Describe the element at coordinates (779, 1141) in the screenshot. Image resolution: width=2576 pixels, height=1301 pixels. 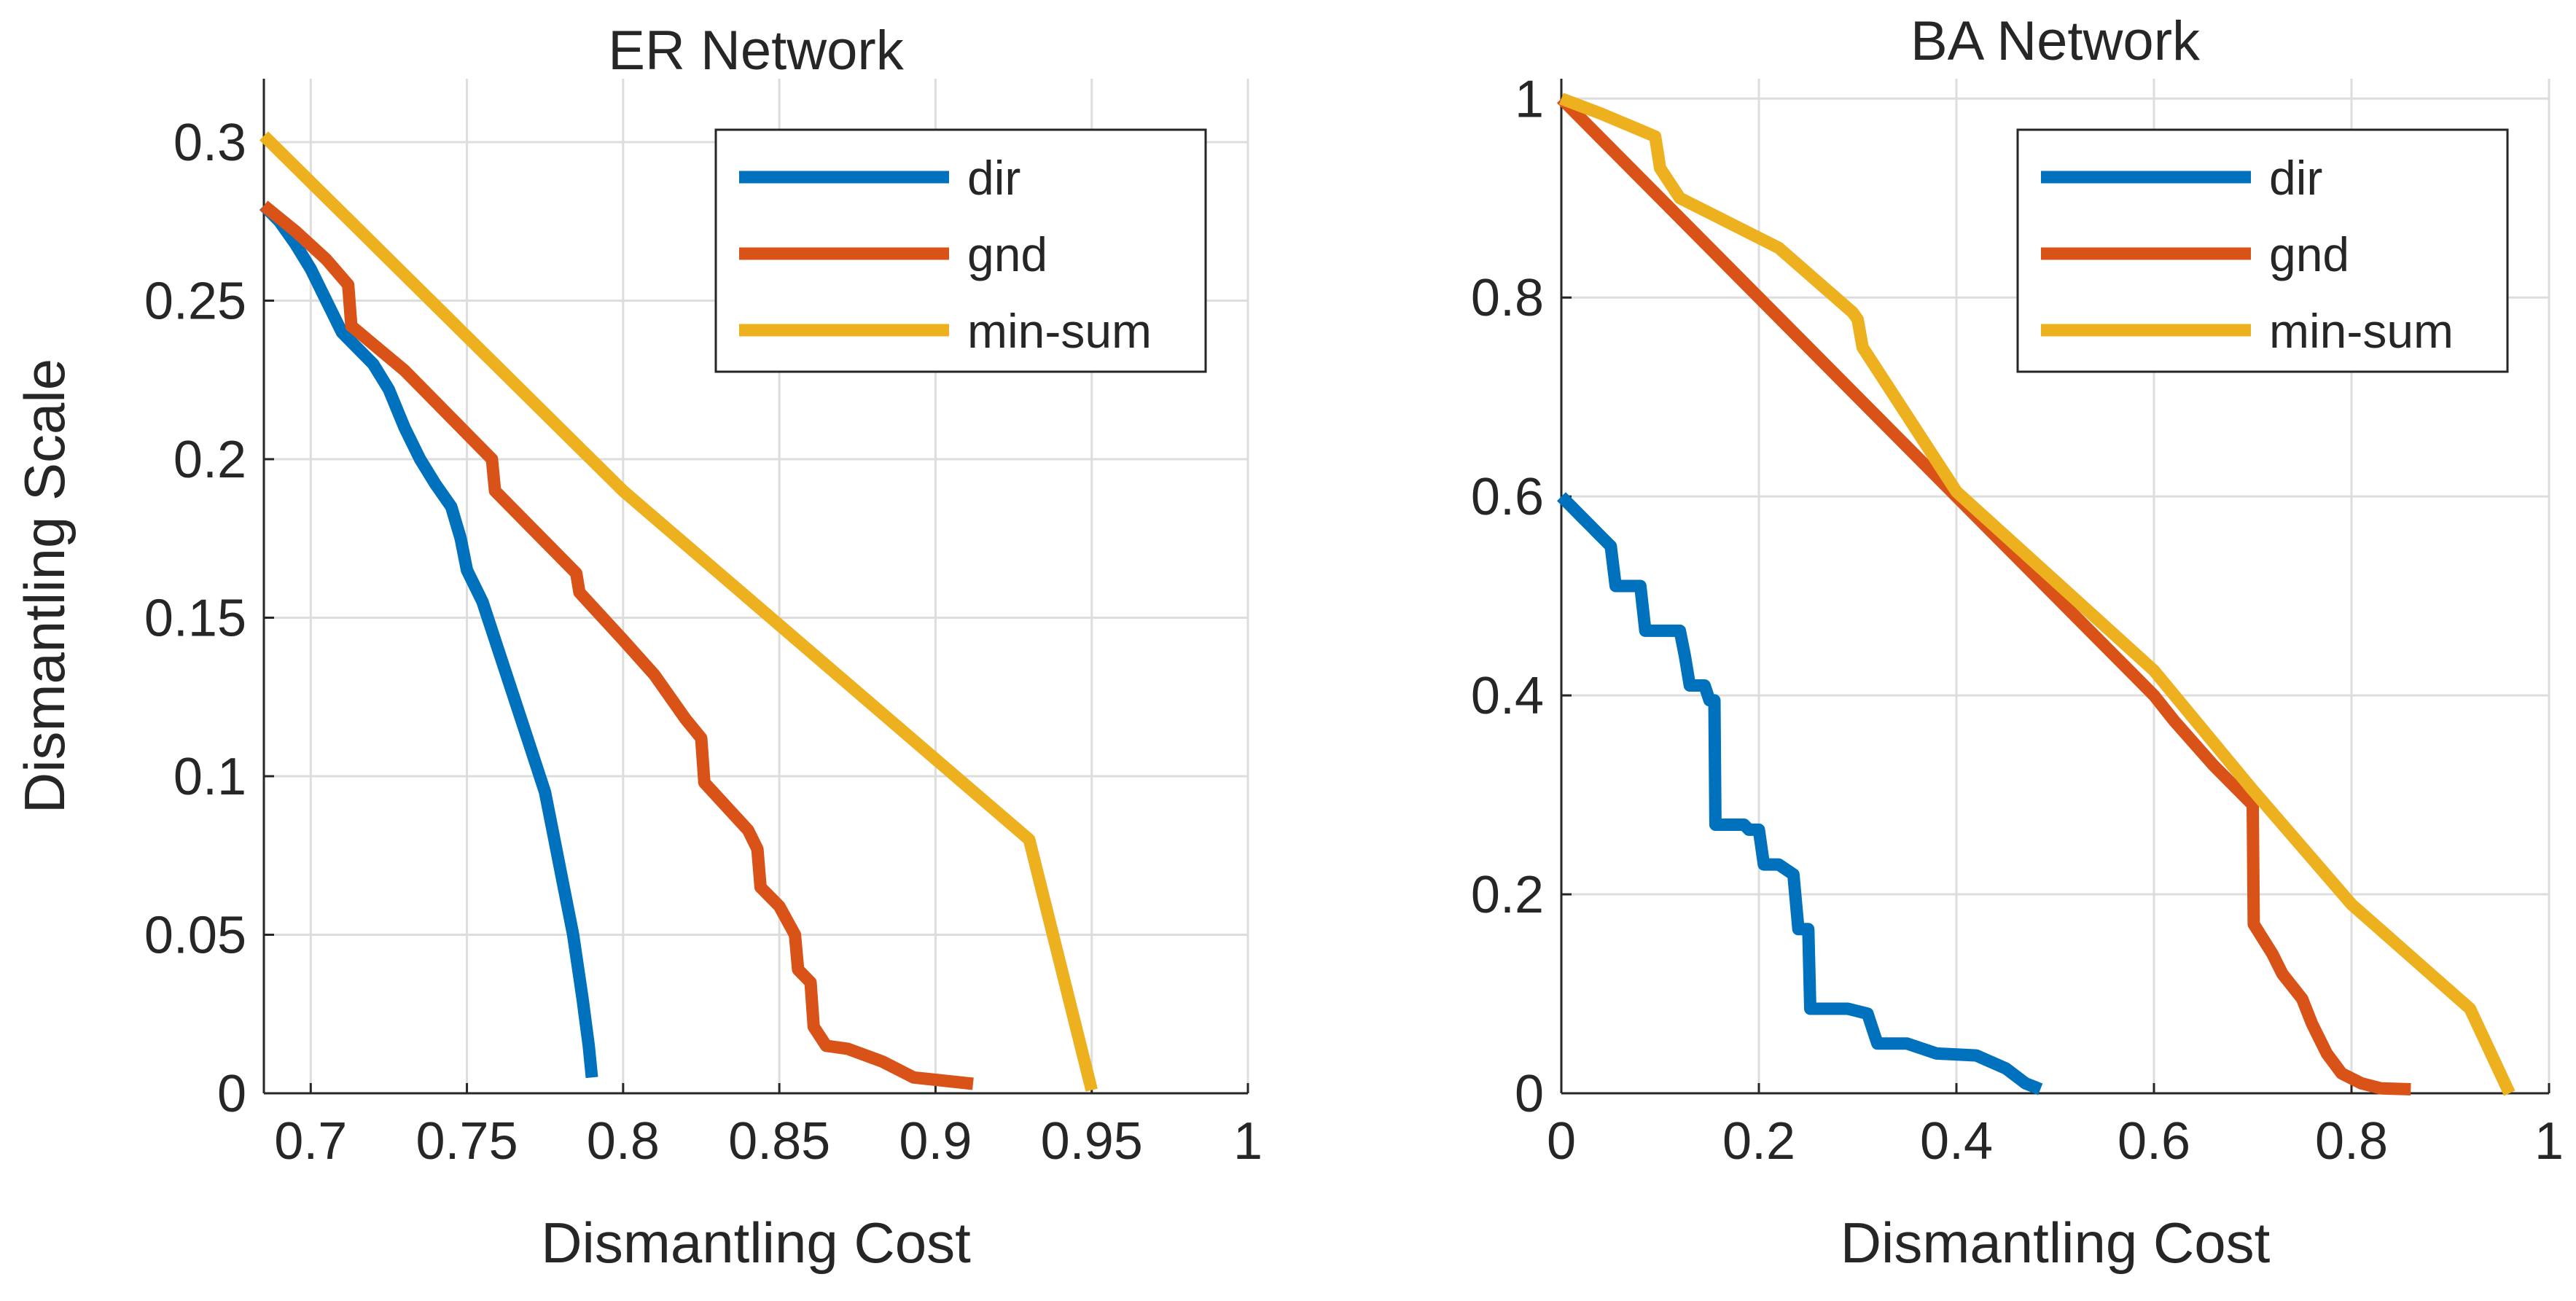
I see `x-tick-label: 0.85` at that location.